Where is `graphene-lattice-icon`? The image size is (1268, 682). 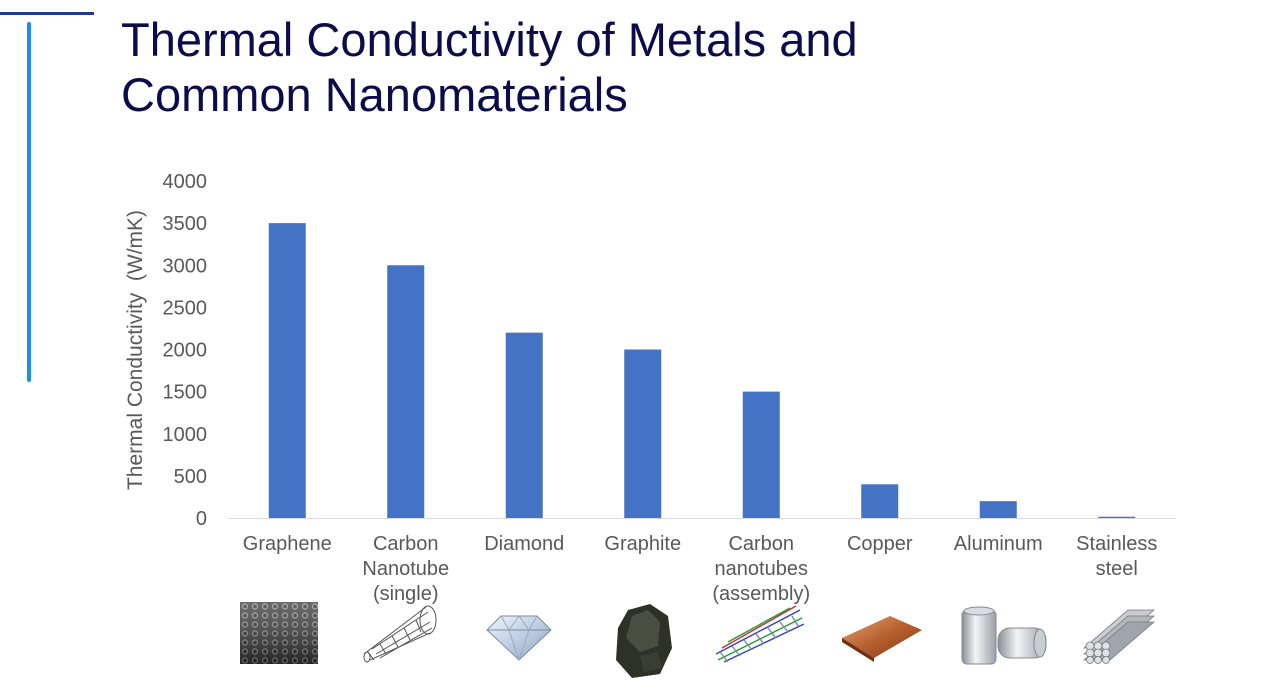 graphene-lattice-icon is located at coordinates (279, 633).